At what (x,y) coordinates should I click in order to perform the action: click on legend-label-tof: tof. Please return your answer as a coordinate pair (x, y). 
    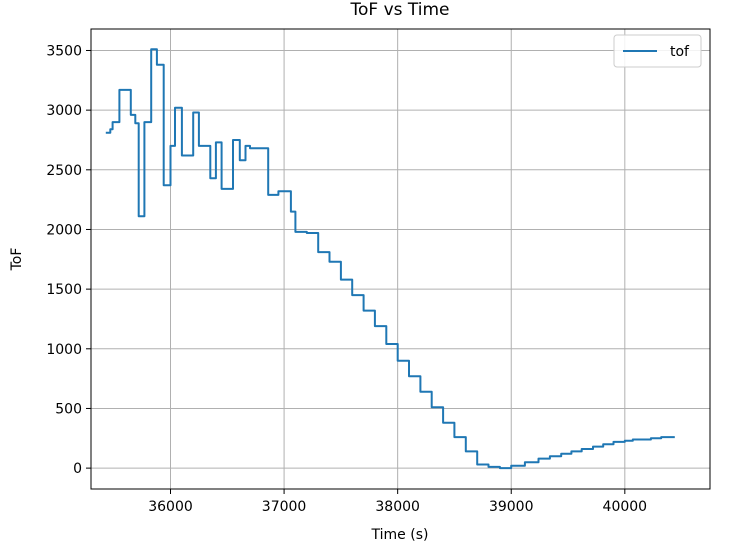
    Looking at the image, I should click on (680, 52).